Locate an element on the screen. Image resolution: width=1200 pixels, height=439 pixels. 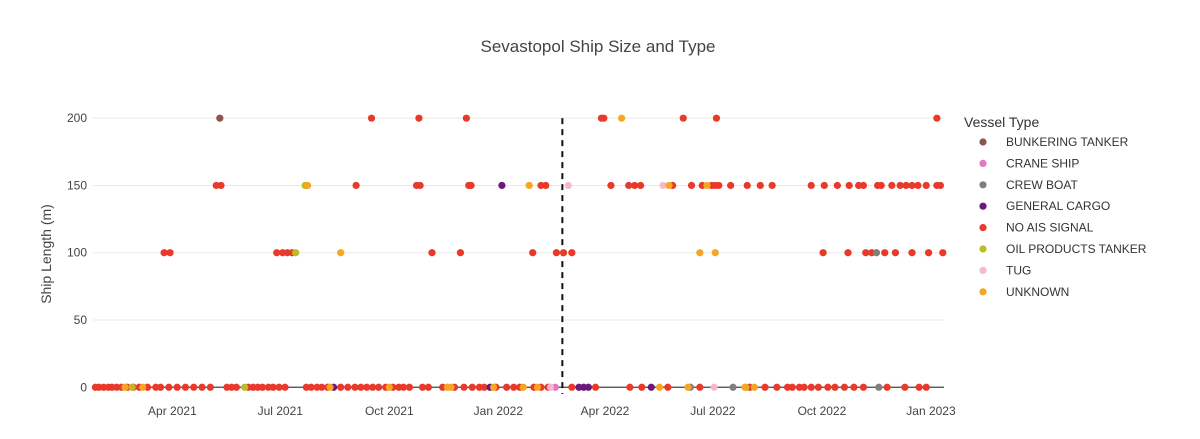
point-general-cargo is located at coordinates (502, 185).